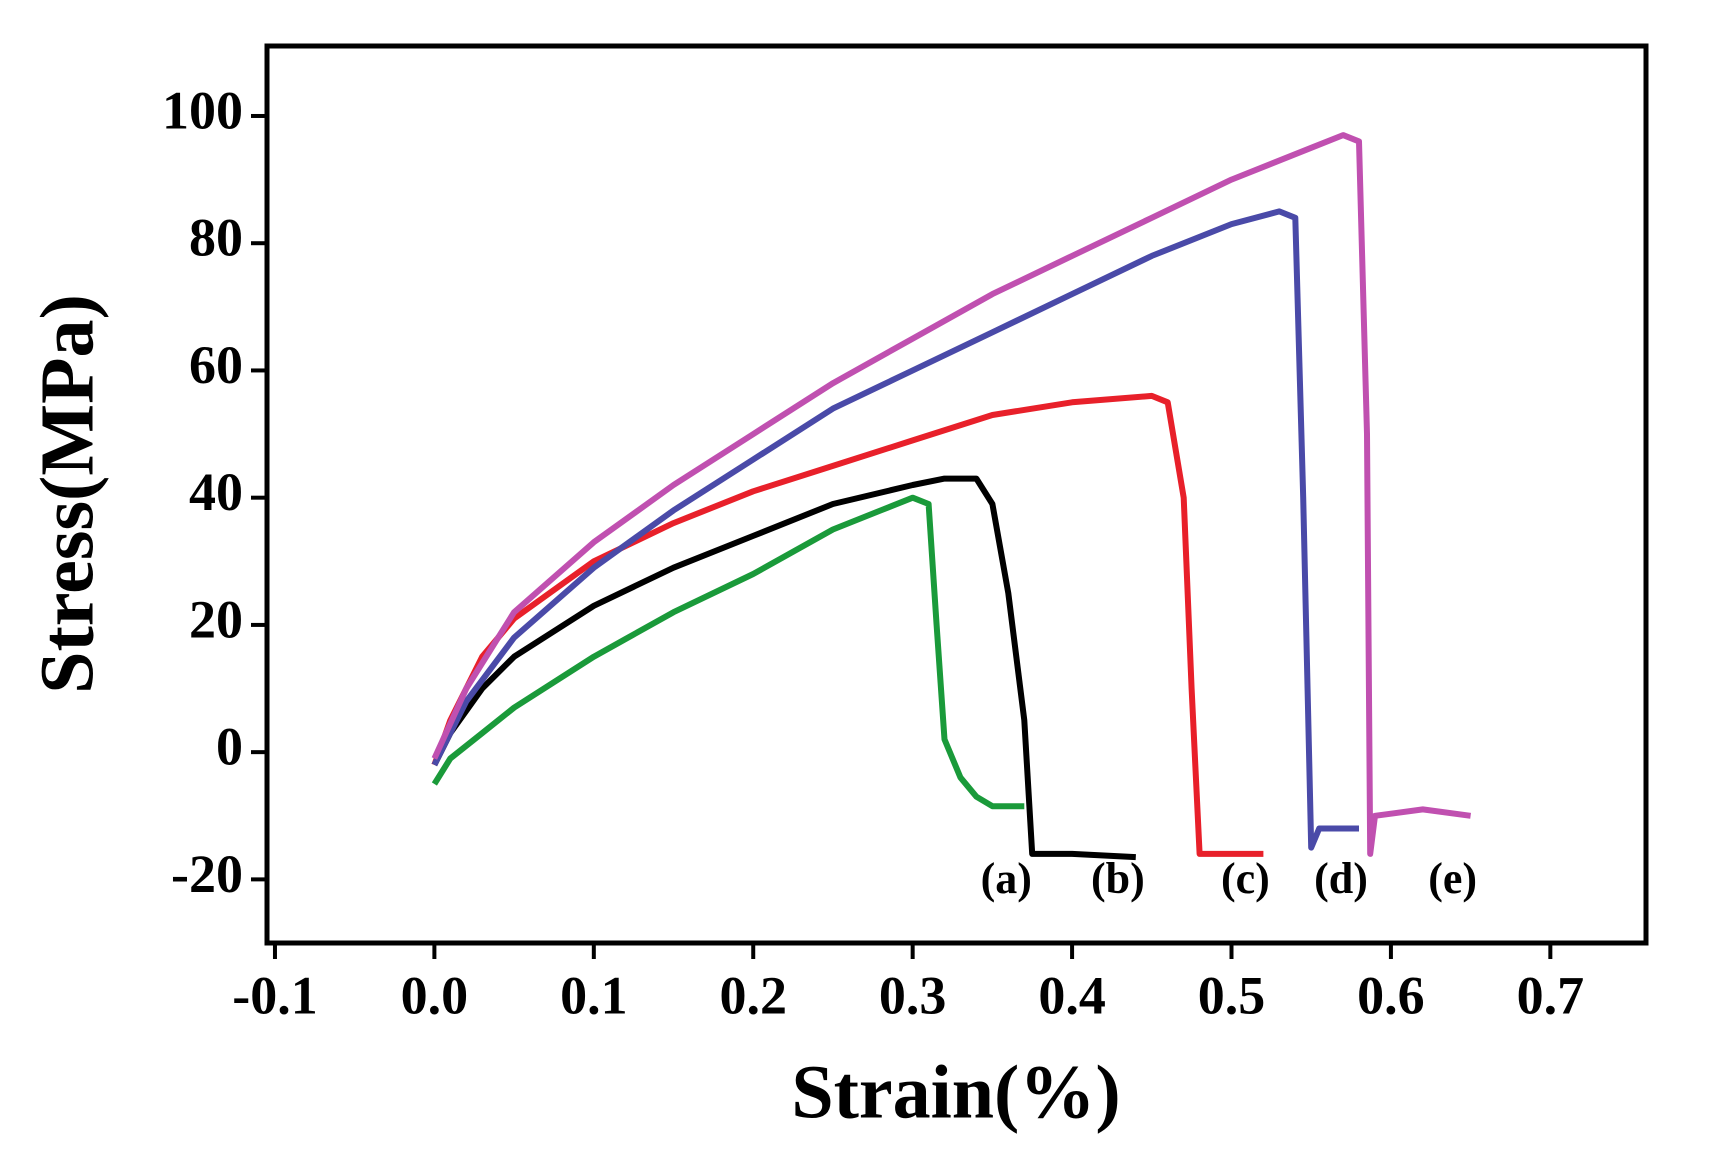 The width and height of the screenshot is (1724, 1159). Describe the element at coordinates (1551, 995) in the screenshot. I see `x-tick-label: 0.7` at that location.